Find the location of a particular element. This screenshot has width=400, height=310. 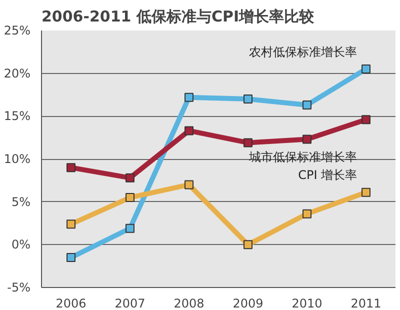

y-tick-label: 15% is located at coordinates (17, 116).